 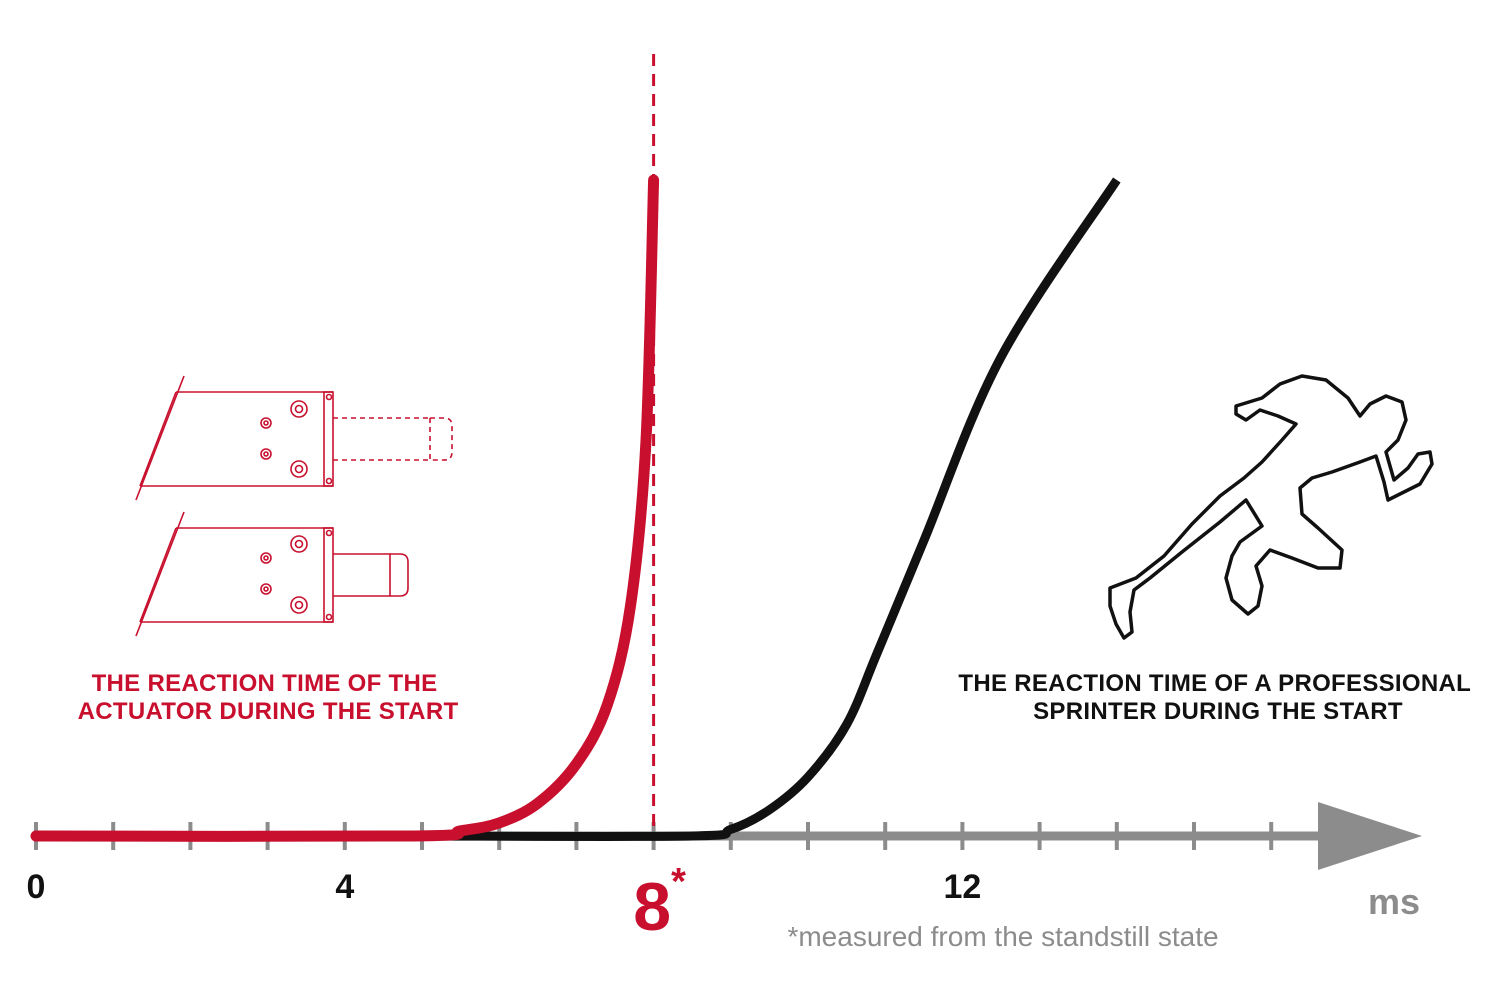 What do you see at coordinates (265, 683) in the screenshot?
I see `series-label-actuator-line-1: THE REACTION TIME OF THE` at bounding box center [265, 683].